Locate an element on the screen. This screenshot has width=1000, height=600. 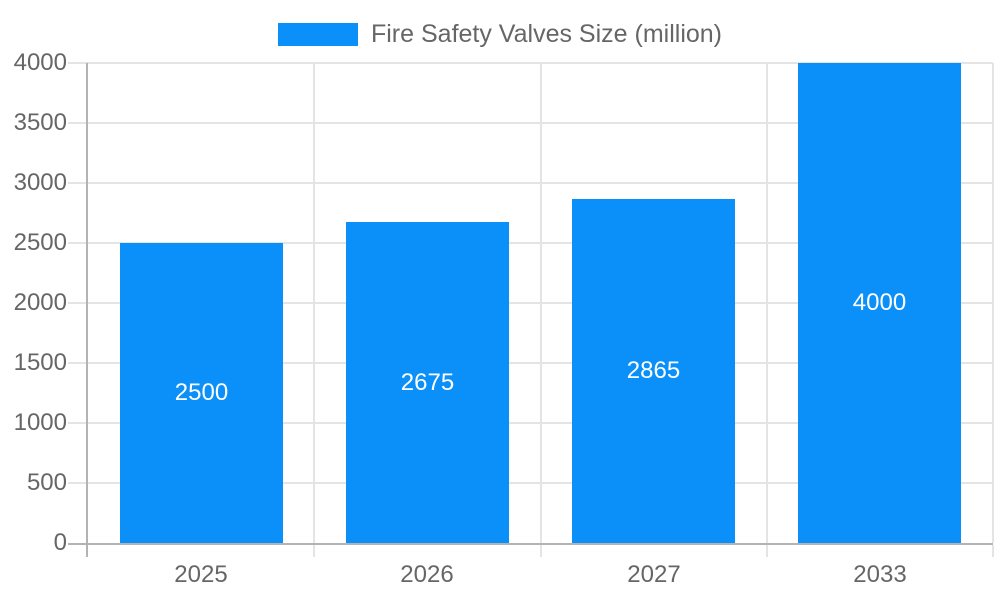
bar: 2675 is located at coordinates (427, 382).